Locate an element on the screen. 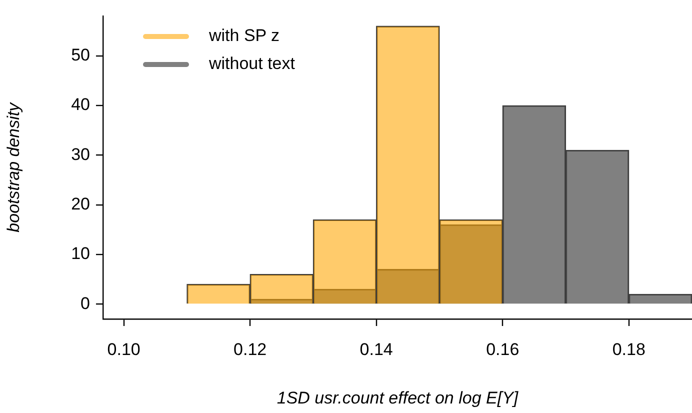 The image size is (692, 413). x-tick-label: 0.10 is located at coordinates (123, 349).